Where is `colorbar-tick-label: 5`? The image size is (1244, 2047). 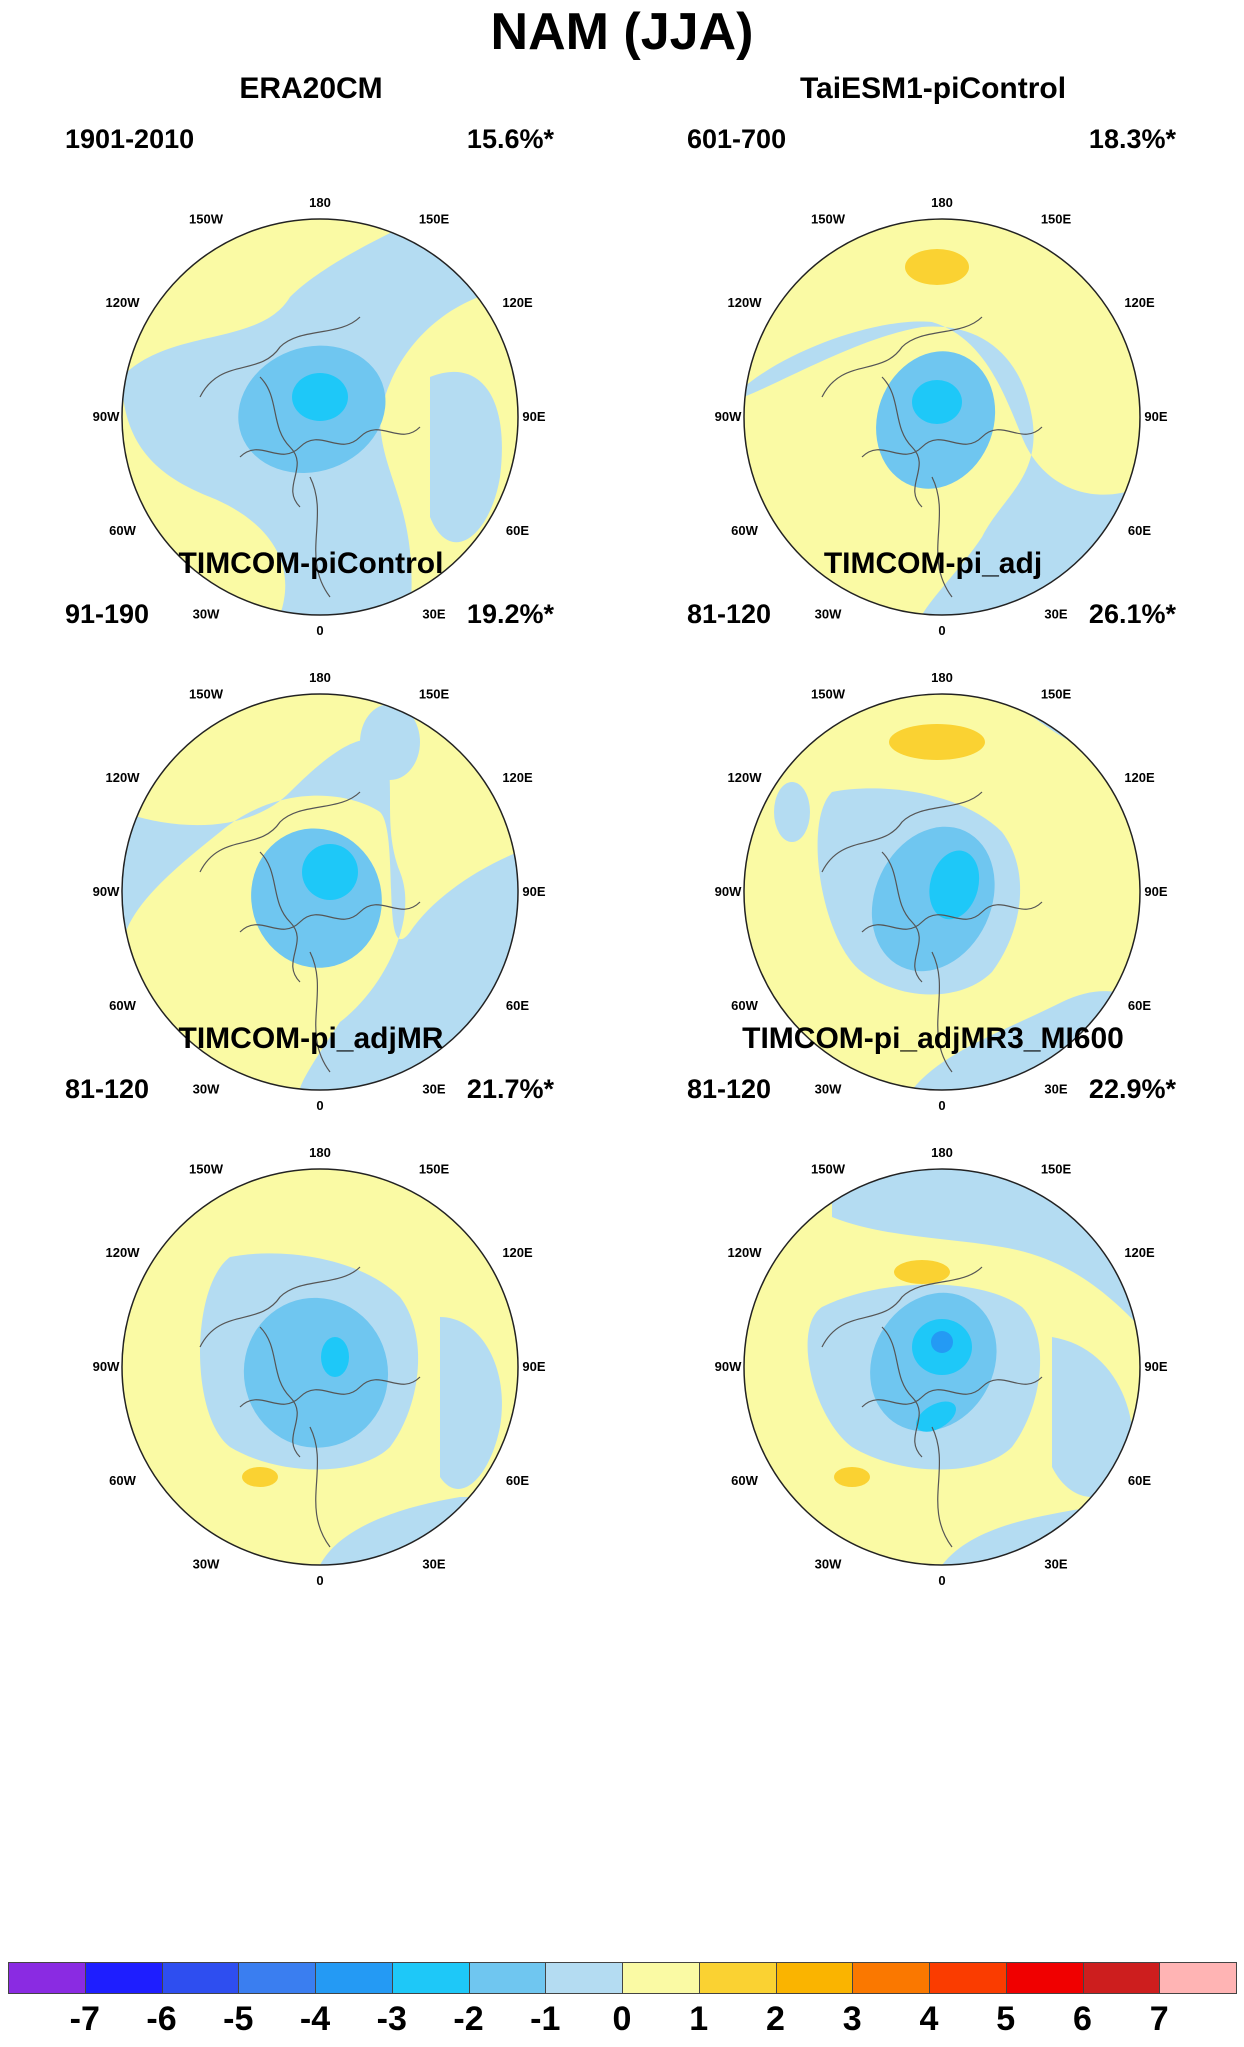 colorbar-tick-label: 5 is located at coordinates (1006, 2019).